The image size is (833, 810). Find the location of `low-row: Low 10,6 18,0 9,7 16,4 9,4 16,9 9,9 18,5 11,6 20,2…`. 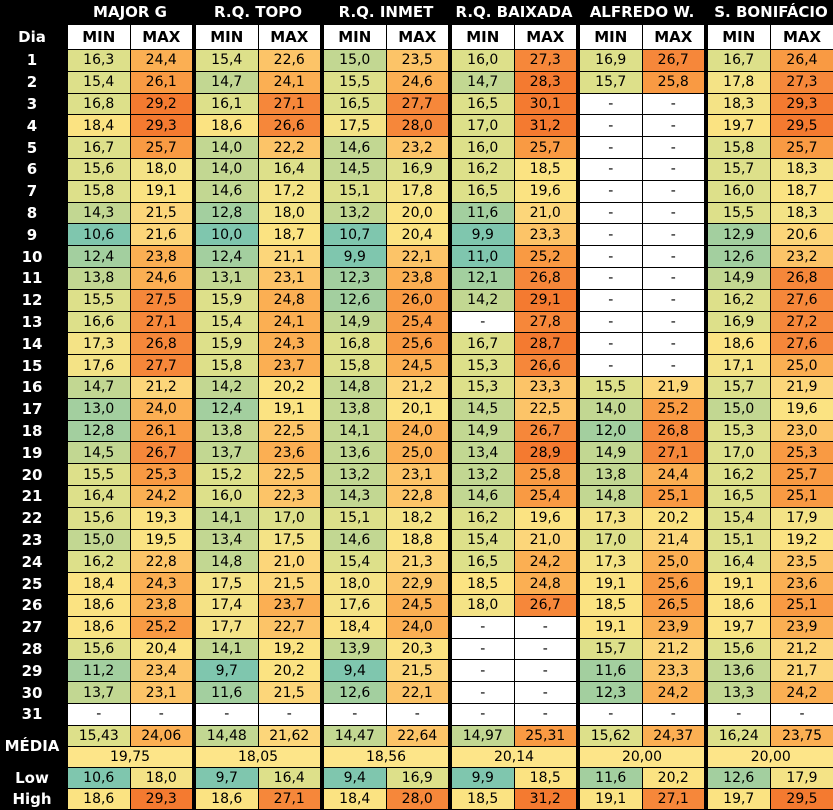

low-row: Low 10,6 18,0 9,7 16,4 9,4 16,9 9,9 18,5 11,6 20,2… is located at coordinates (416, 777).